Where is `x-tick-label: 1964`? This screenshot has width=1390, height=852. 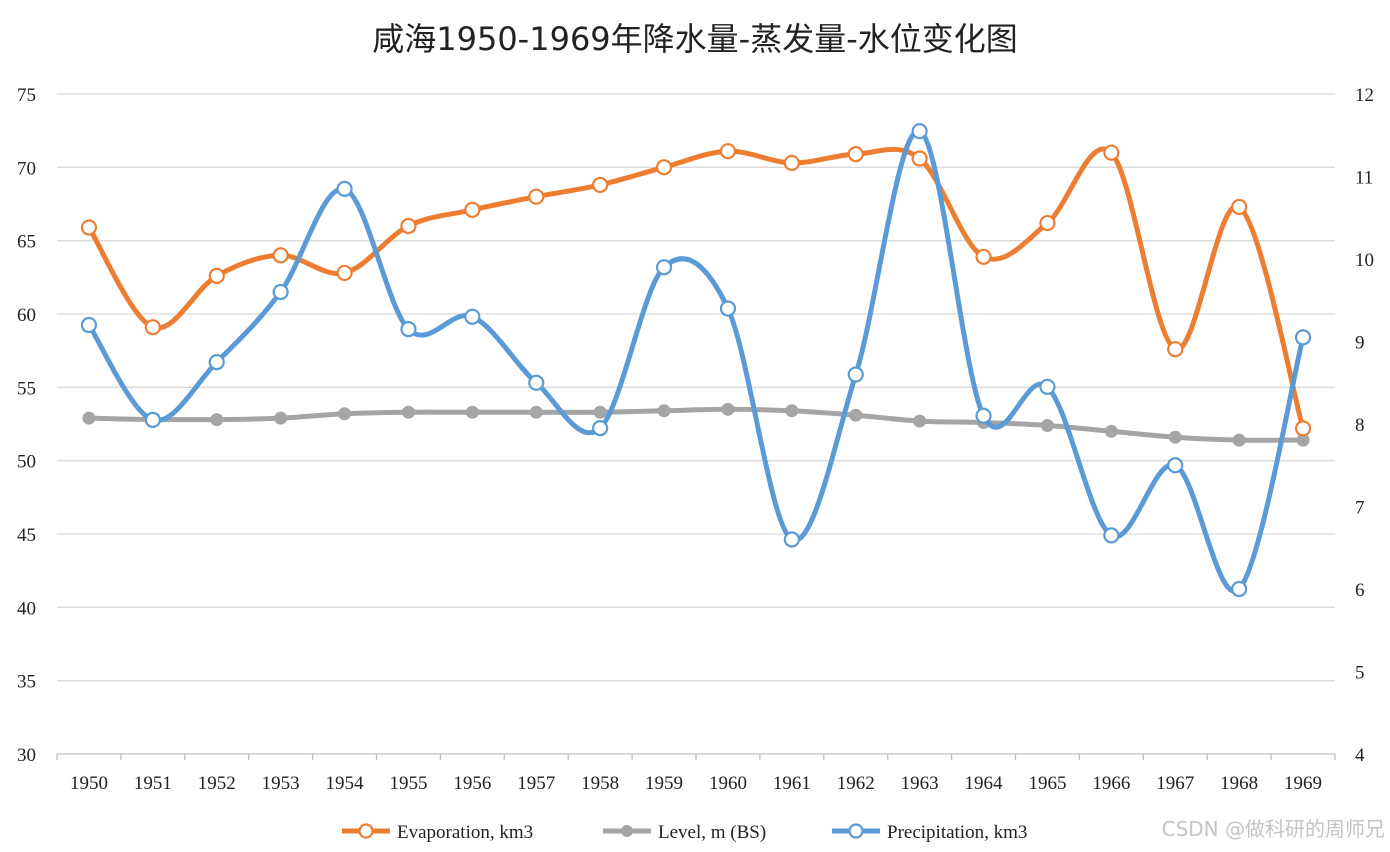
x-tick-label: 1964 is located at coordinates (984, 783).